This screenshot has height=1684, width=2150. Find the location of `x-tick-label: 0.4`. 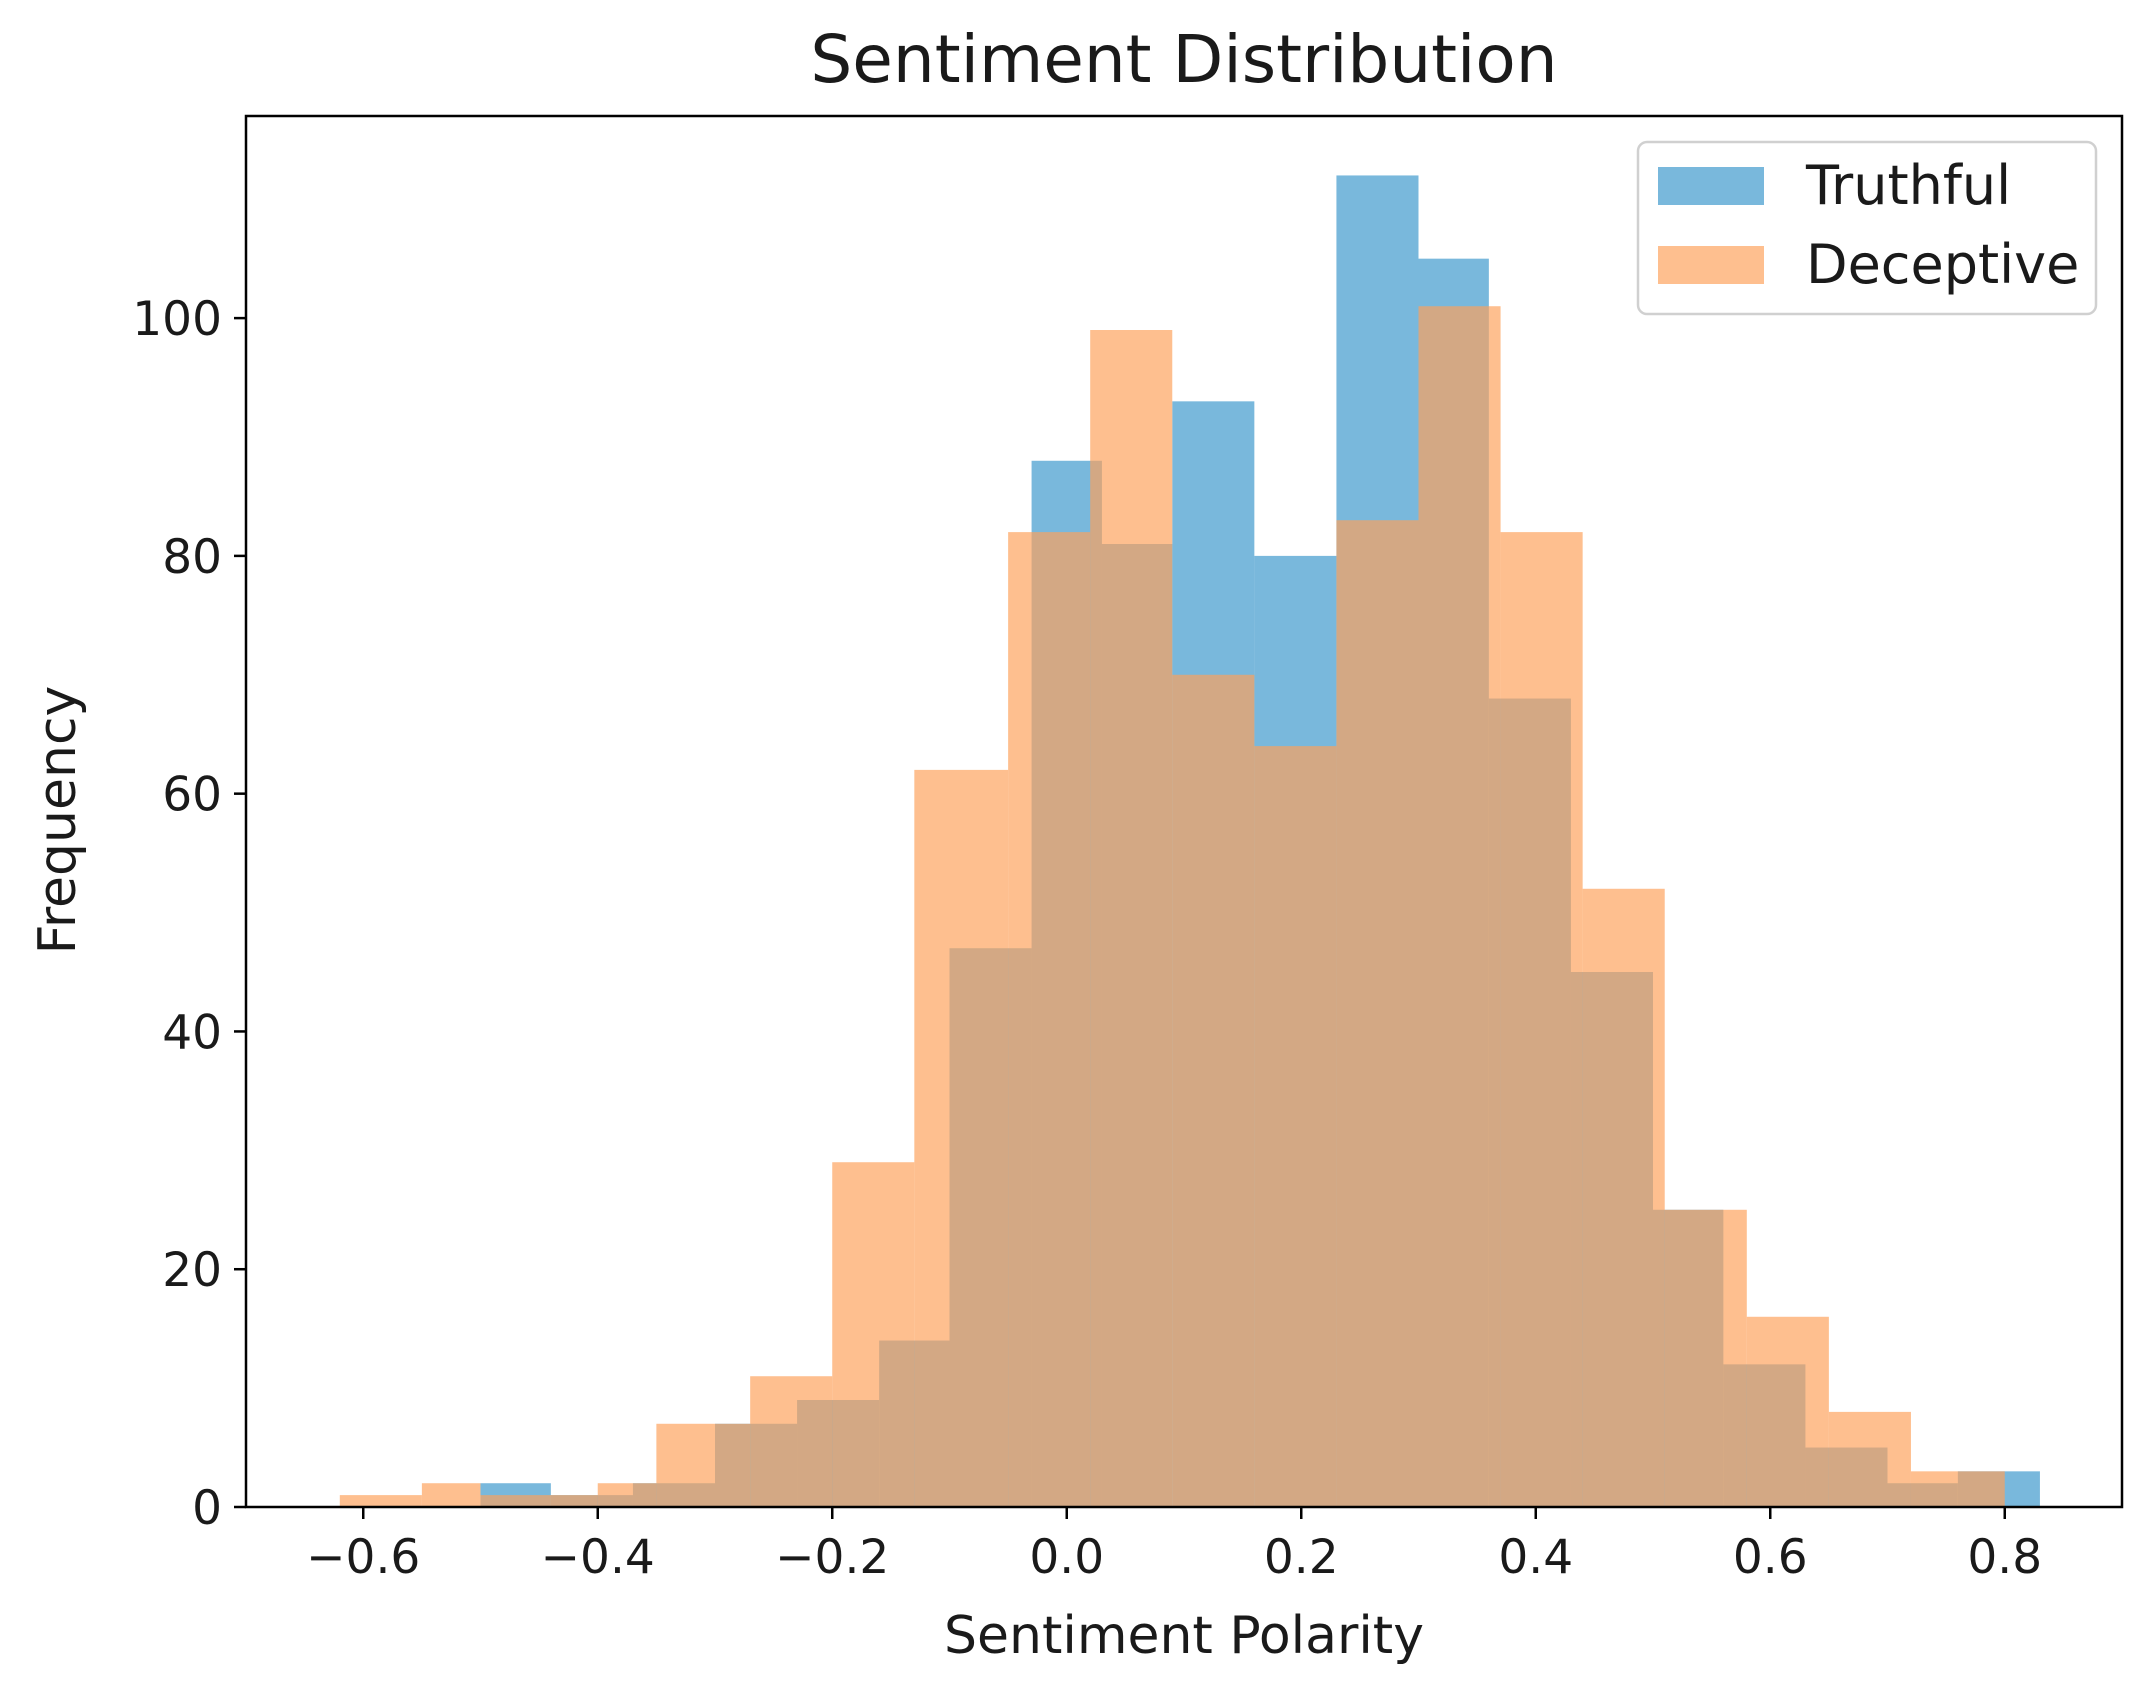

x-tick-label: 0.4 is located at coordinates (1535, 1557).